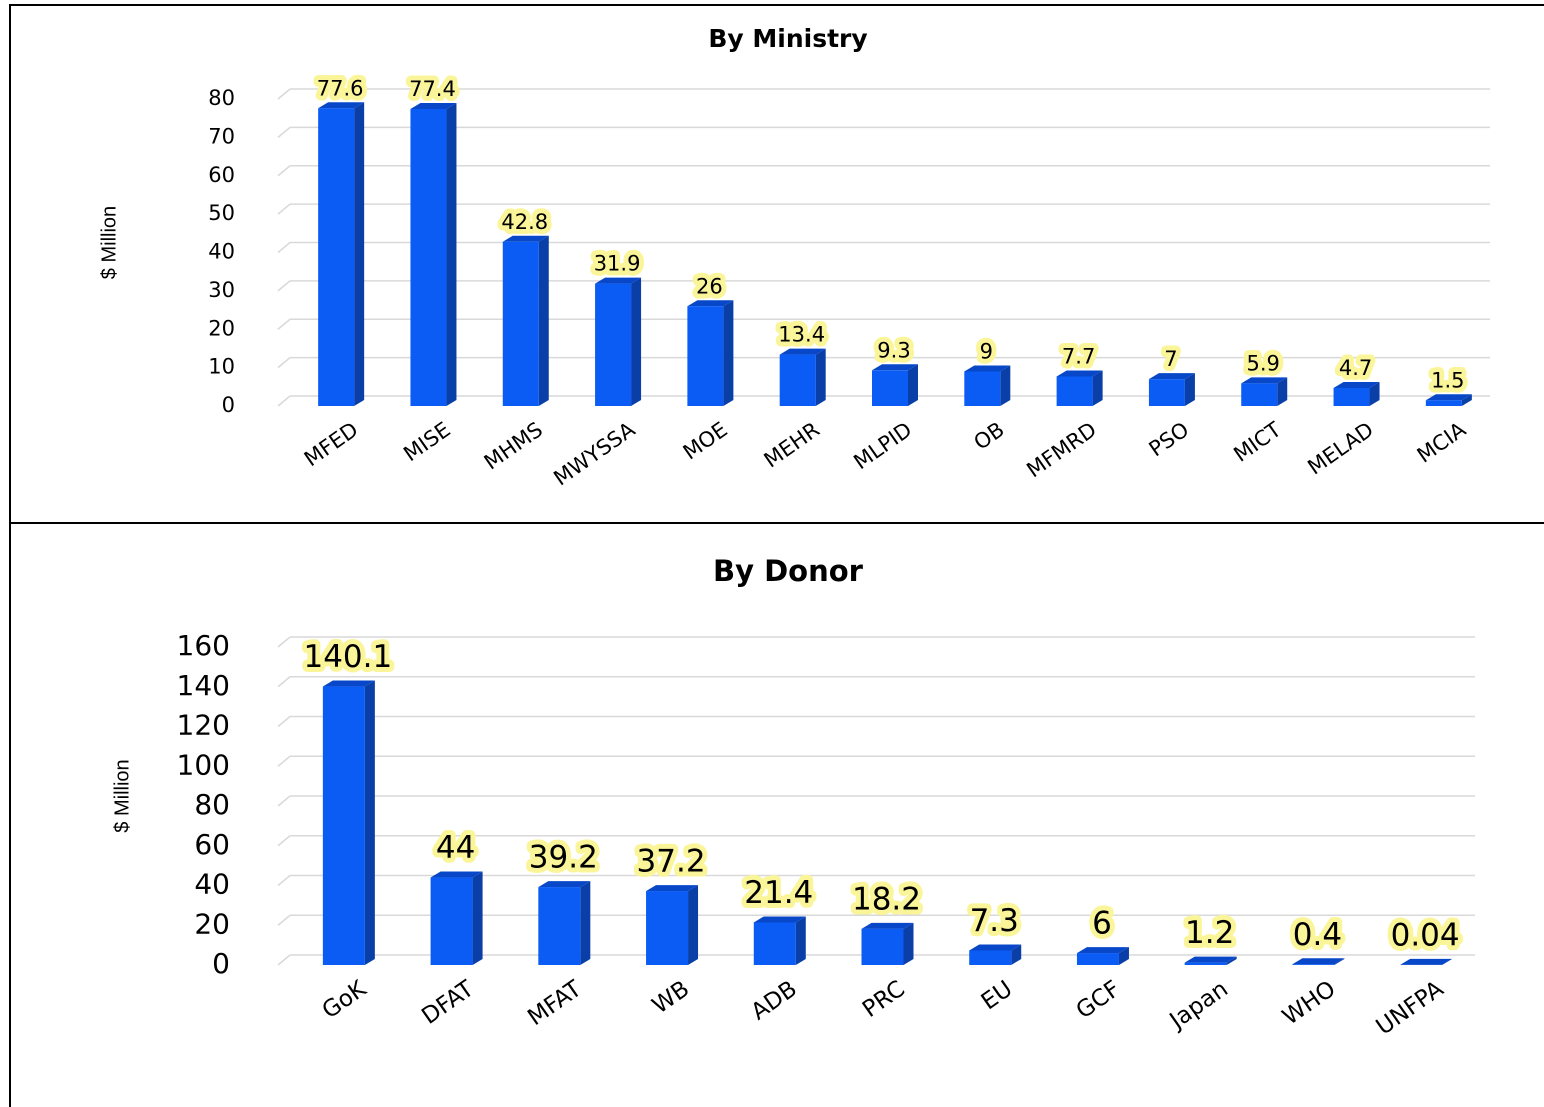 This screenshot has width=1544, height=1107. Describe the element at coordinates (1099, 1000) in the screenshot. I see `x-tick-label: GCF` at that location.